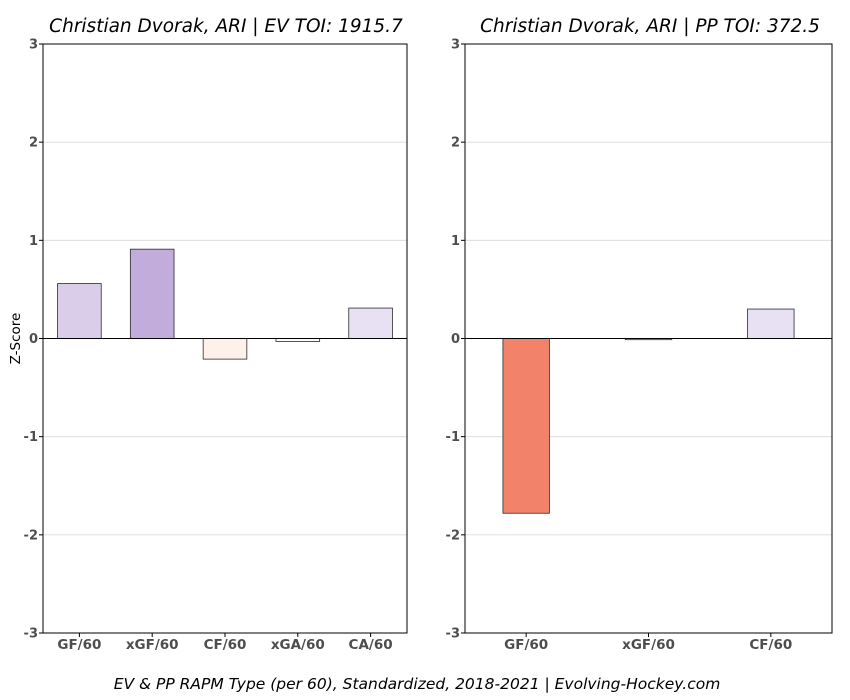 The width and height of the screenshot is (850, 700). What do you see at coordinates (31, 634) in the screenshot?
I see `ev-y-tick-label: -3` at bounding box center [31, 634].